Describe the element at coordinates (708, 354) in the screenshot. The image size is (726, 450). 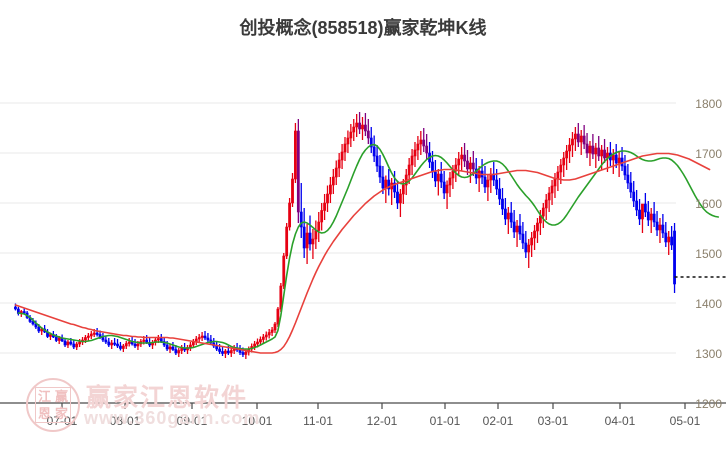
I see `y-tick-label: 1300` at that location.